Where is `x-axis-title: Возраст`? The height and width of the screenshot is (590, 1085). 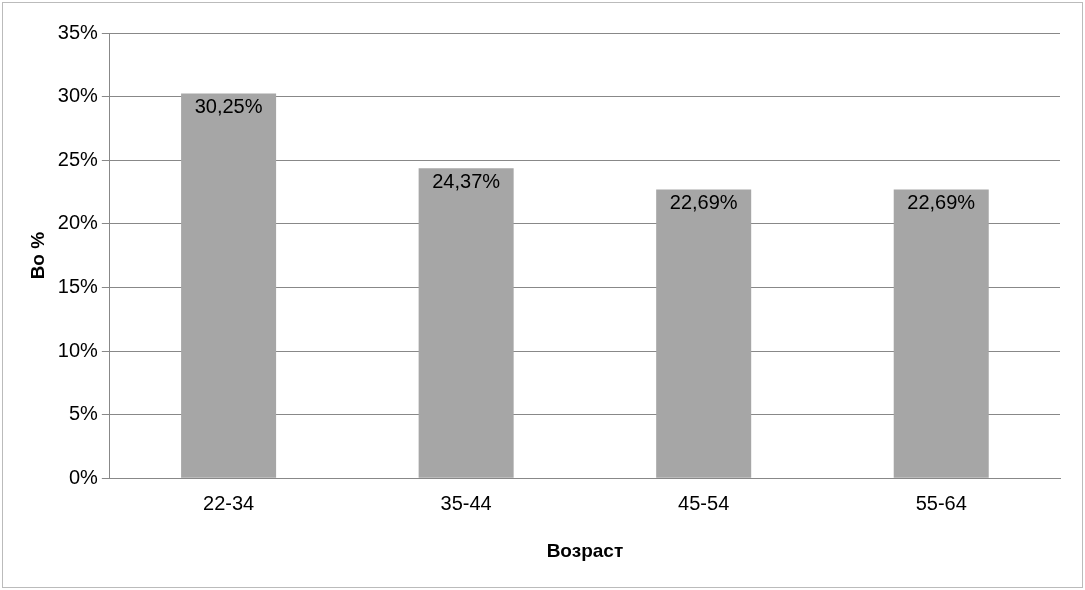
x-axis-title: Возраст is located at coordinates (585, 550).